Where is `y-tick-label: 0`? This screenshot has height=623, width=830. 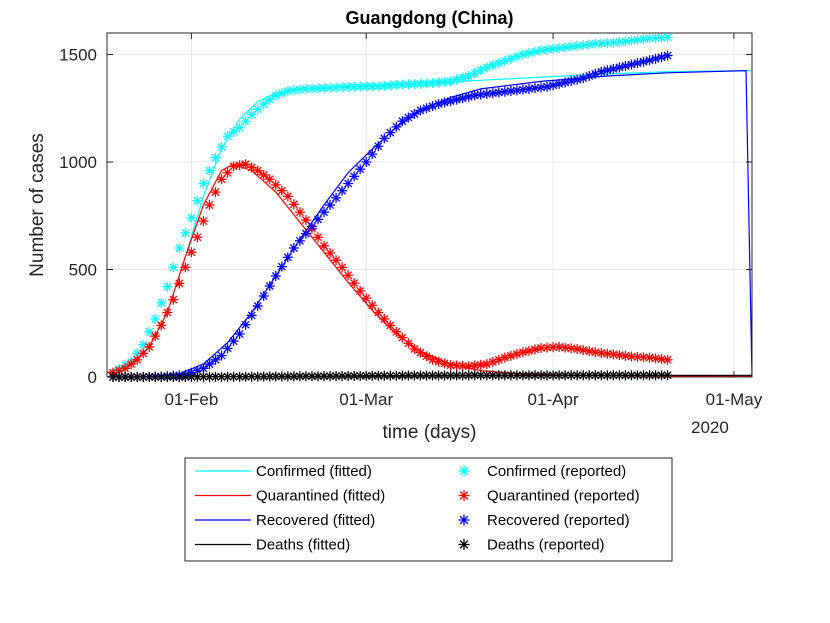 y-tick-label: 0 is located at coordinates (92, 377).